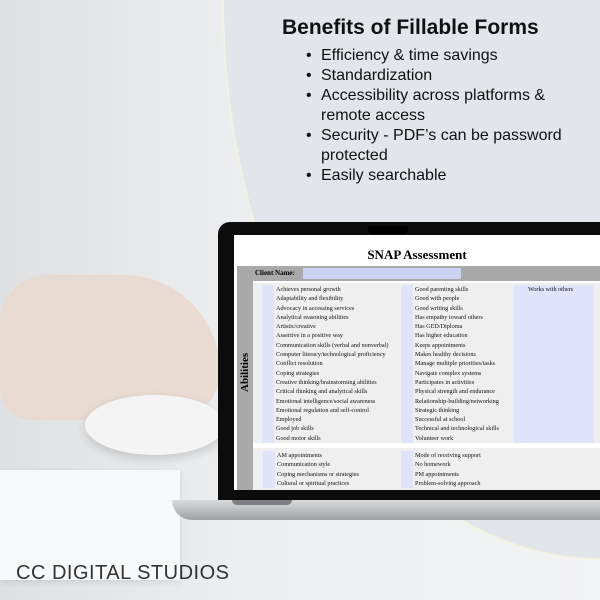 Image resolution: width=600 pixels, height=600 pixels. What do you see at coordinates (410, 27) in the screenshot?
I see `benefits-title: Benefits of Fillable Forms` at bounding box center [410, 27].